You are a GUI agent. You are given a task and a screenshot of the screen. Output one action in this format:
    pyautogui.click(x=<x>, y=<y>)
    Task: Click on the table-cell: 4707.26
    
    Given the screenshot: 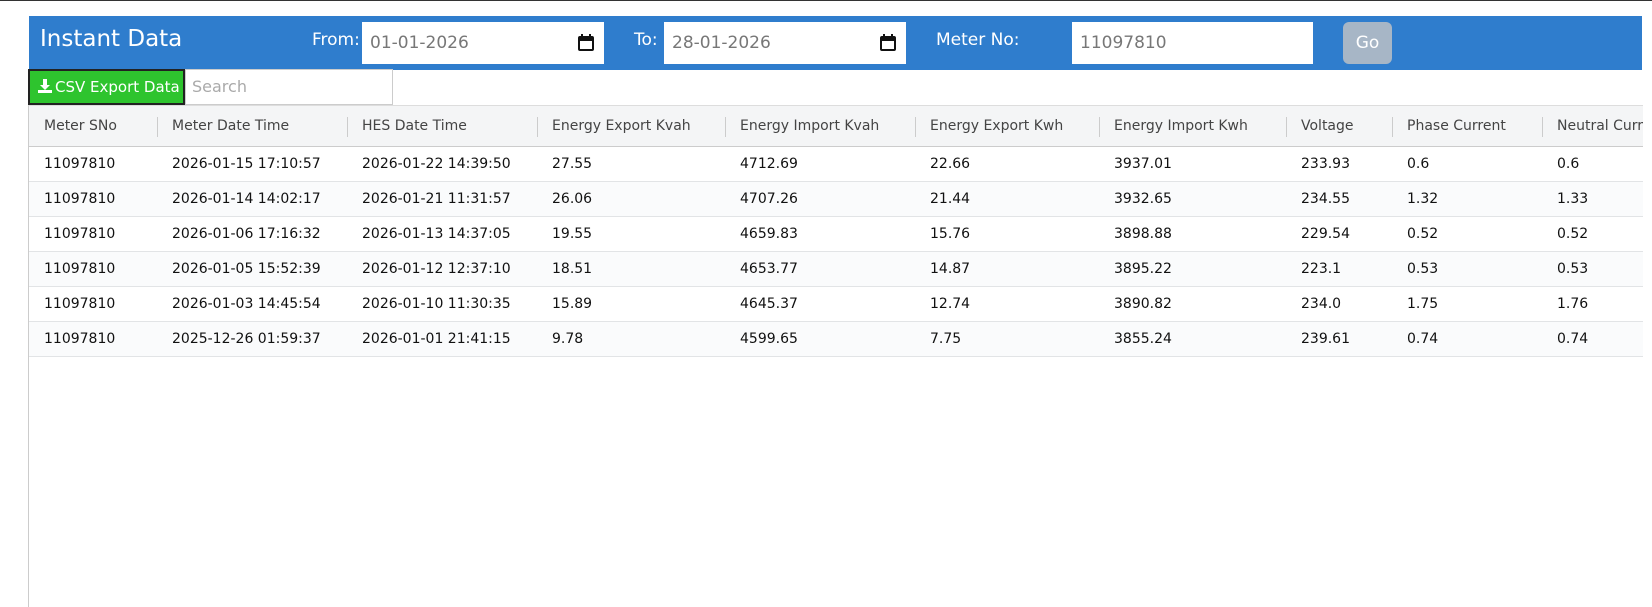 What is the action you would take?
    pyautogui.click(x=820, y=199)
    